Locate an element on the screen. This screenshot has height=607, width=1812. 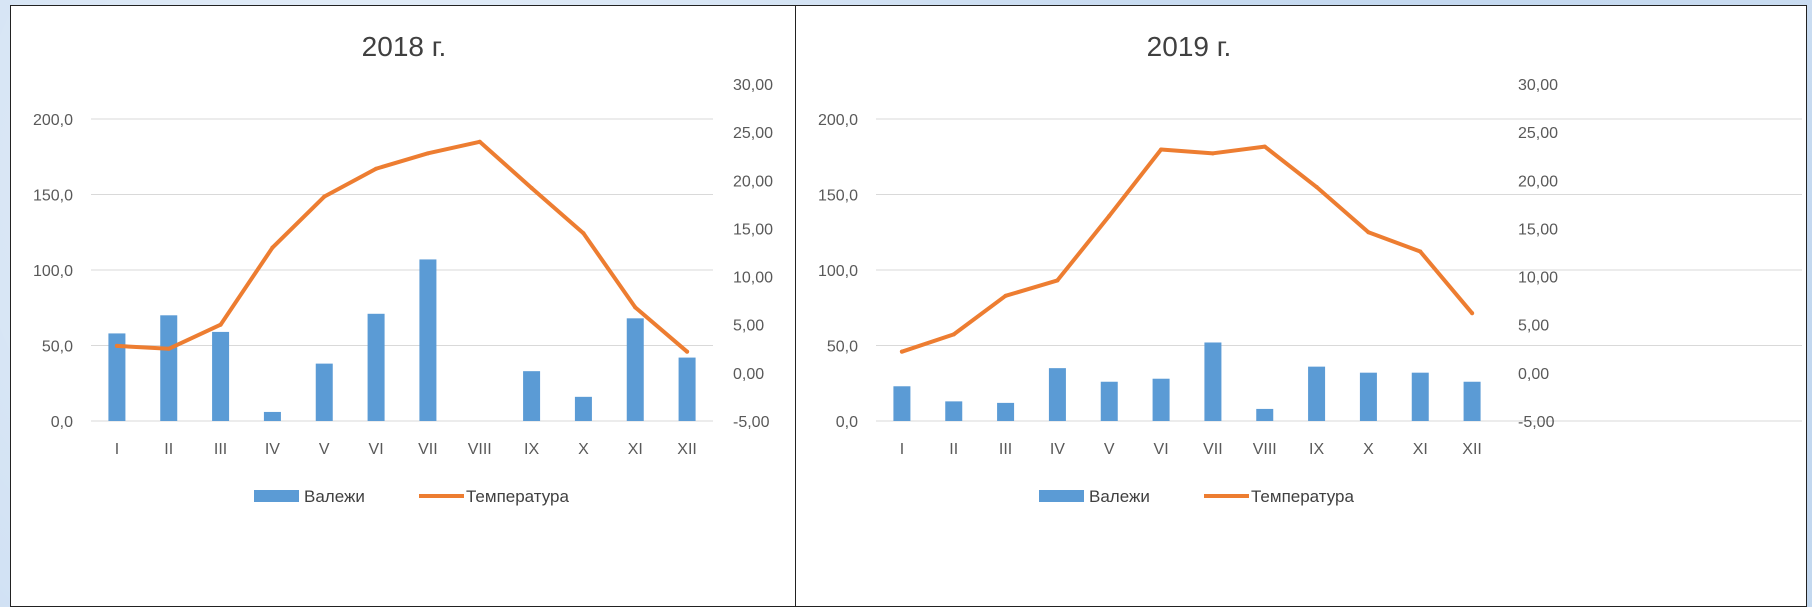
y-left-tick-label: 150,0 is located at coordinates (838, 196).